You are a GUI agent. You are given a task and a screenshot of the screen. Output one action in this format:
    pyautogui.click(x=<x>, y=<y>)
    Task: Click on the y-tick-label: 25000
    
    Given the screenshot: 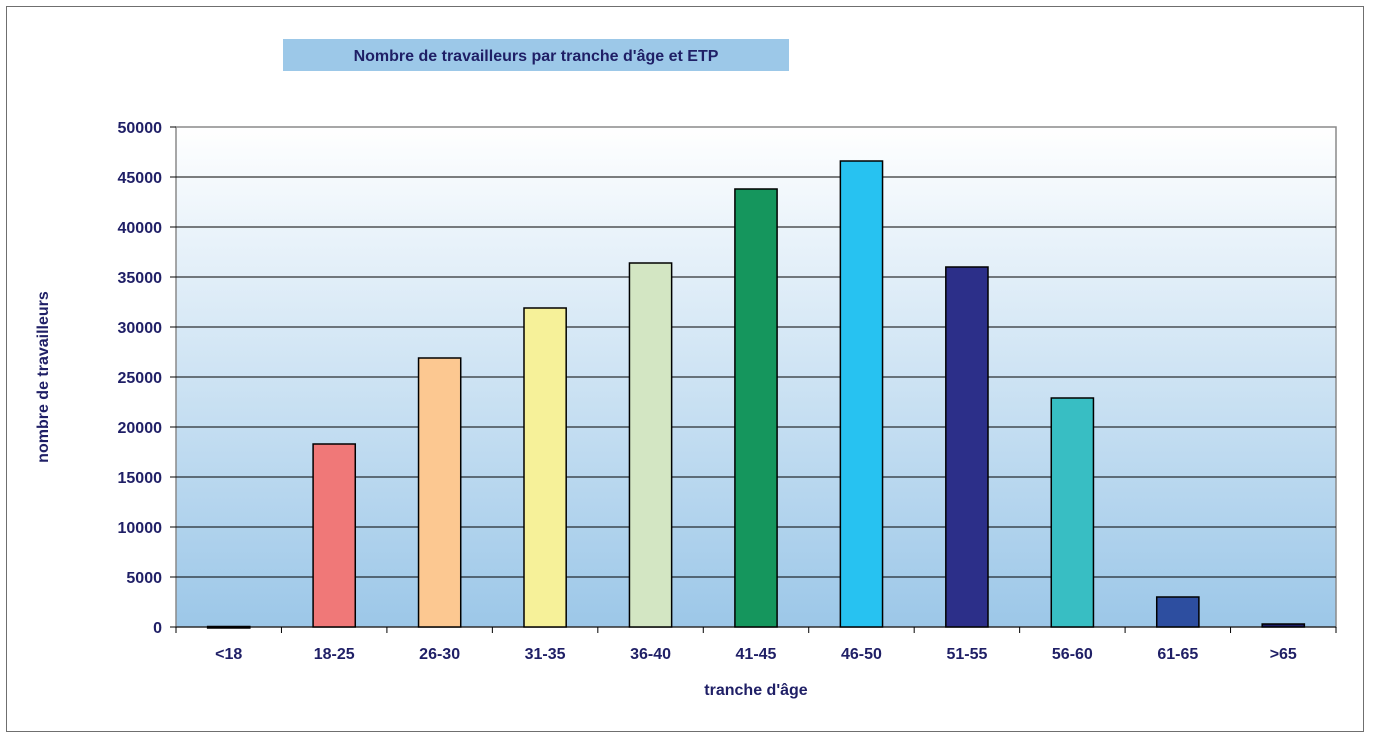 What is the action you would take?
    pyautogui.click(x=140, y=378)
    